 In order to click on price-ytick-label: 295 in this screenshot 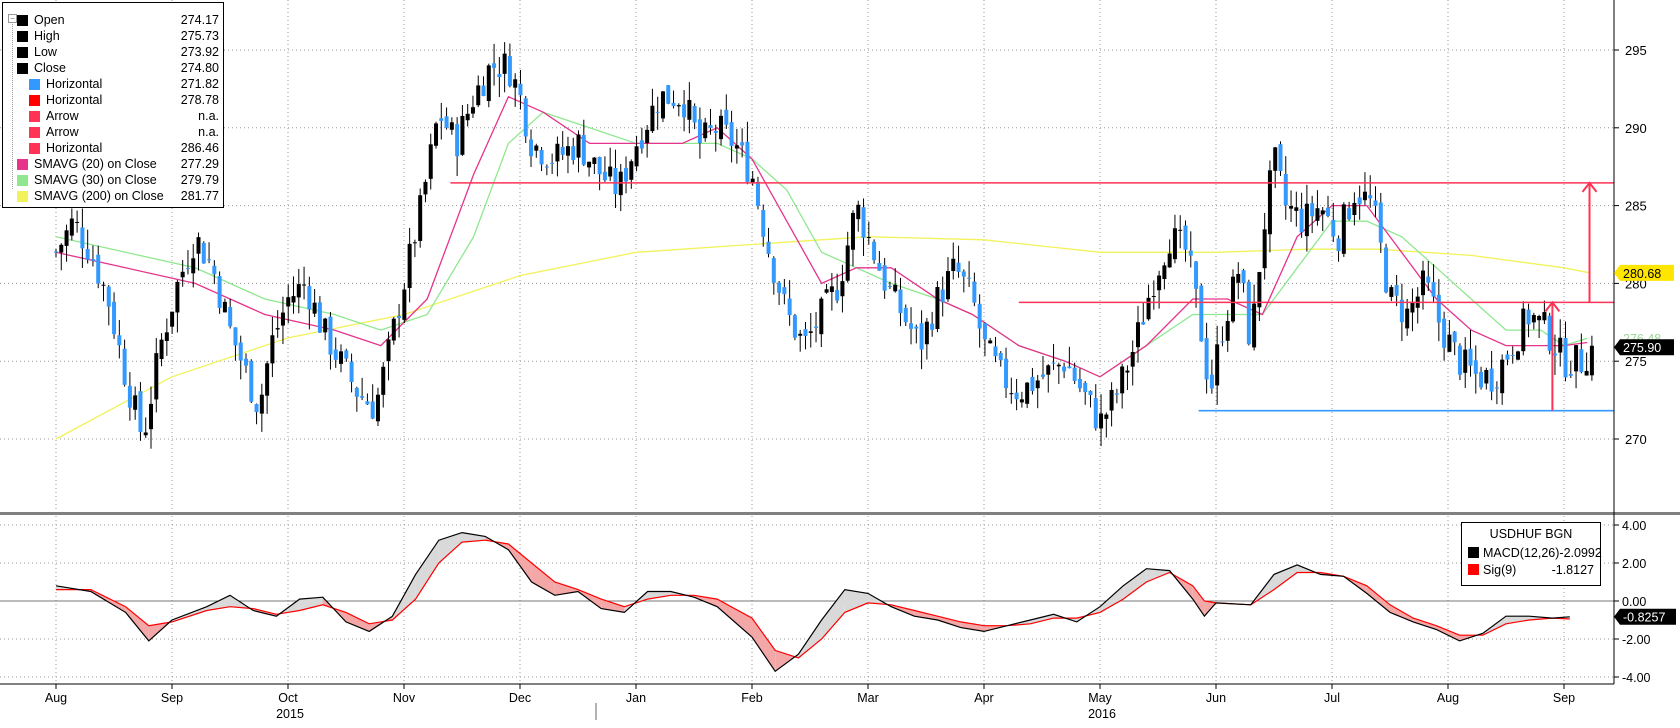, I will do `click(1636, 50)`.